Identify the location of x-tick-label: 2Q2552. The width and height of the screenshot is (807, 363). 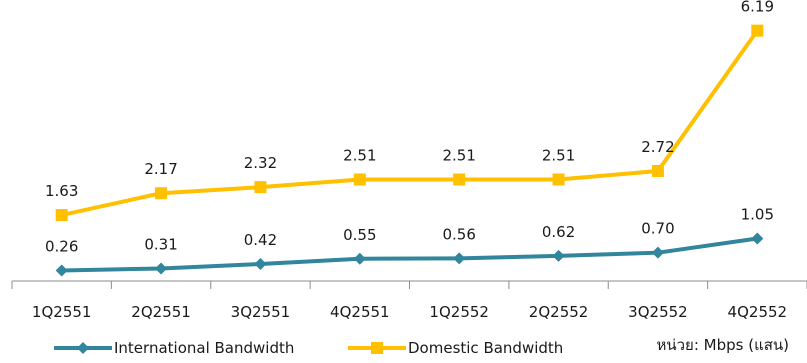
(559, 312).